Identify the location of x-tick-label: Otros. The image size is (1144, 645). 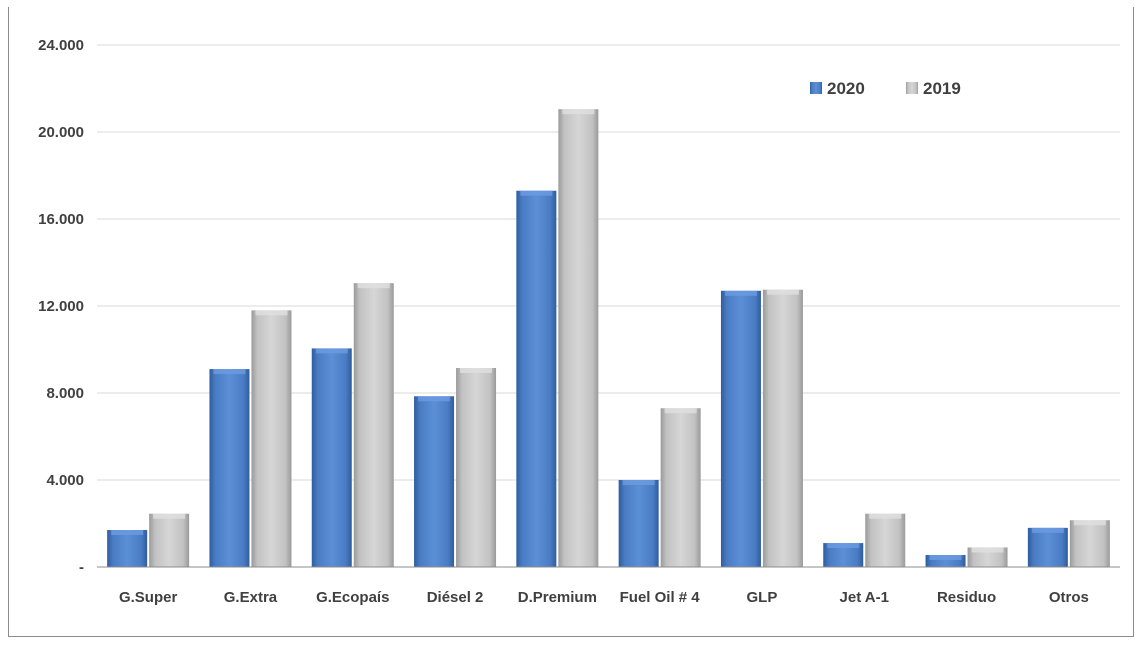
(1069, 597).